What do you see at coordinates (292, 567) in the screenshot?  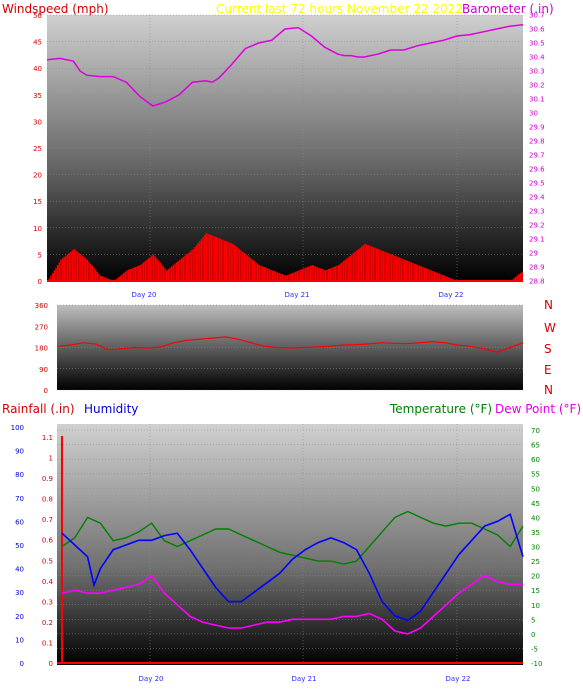 I see `humidity-series` at bounding box center [292, 567].